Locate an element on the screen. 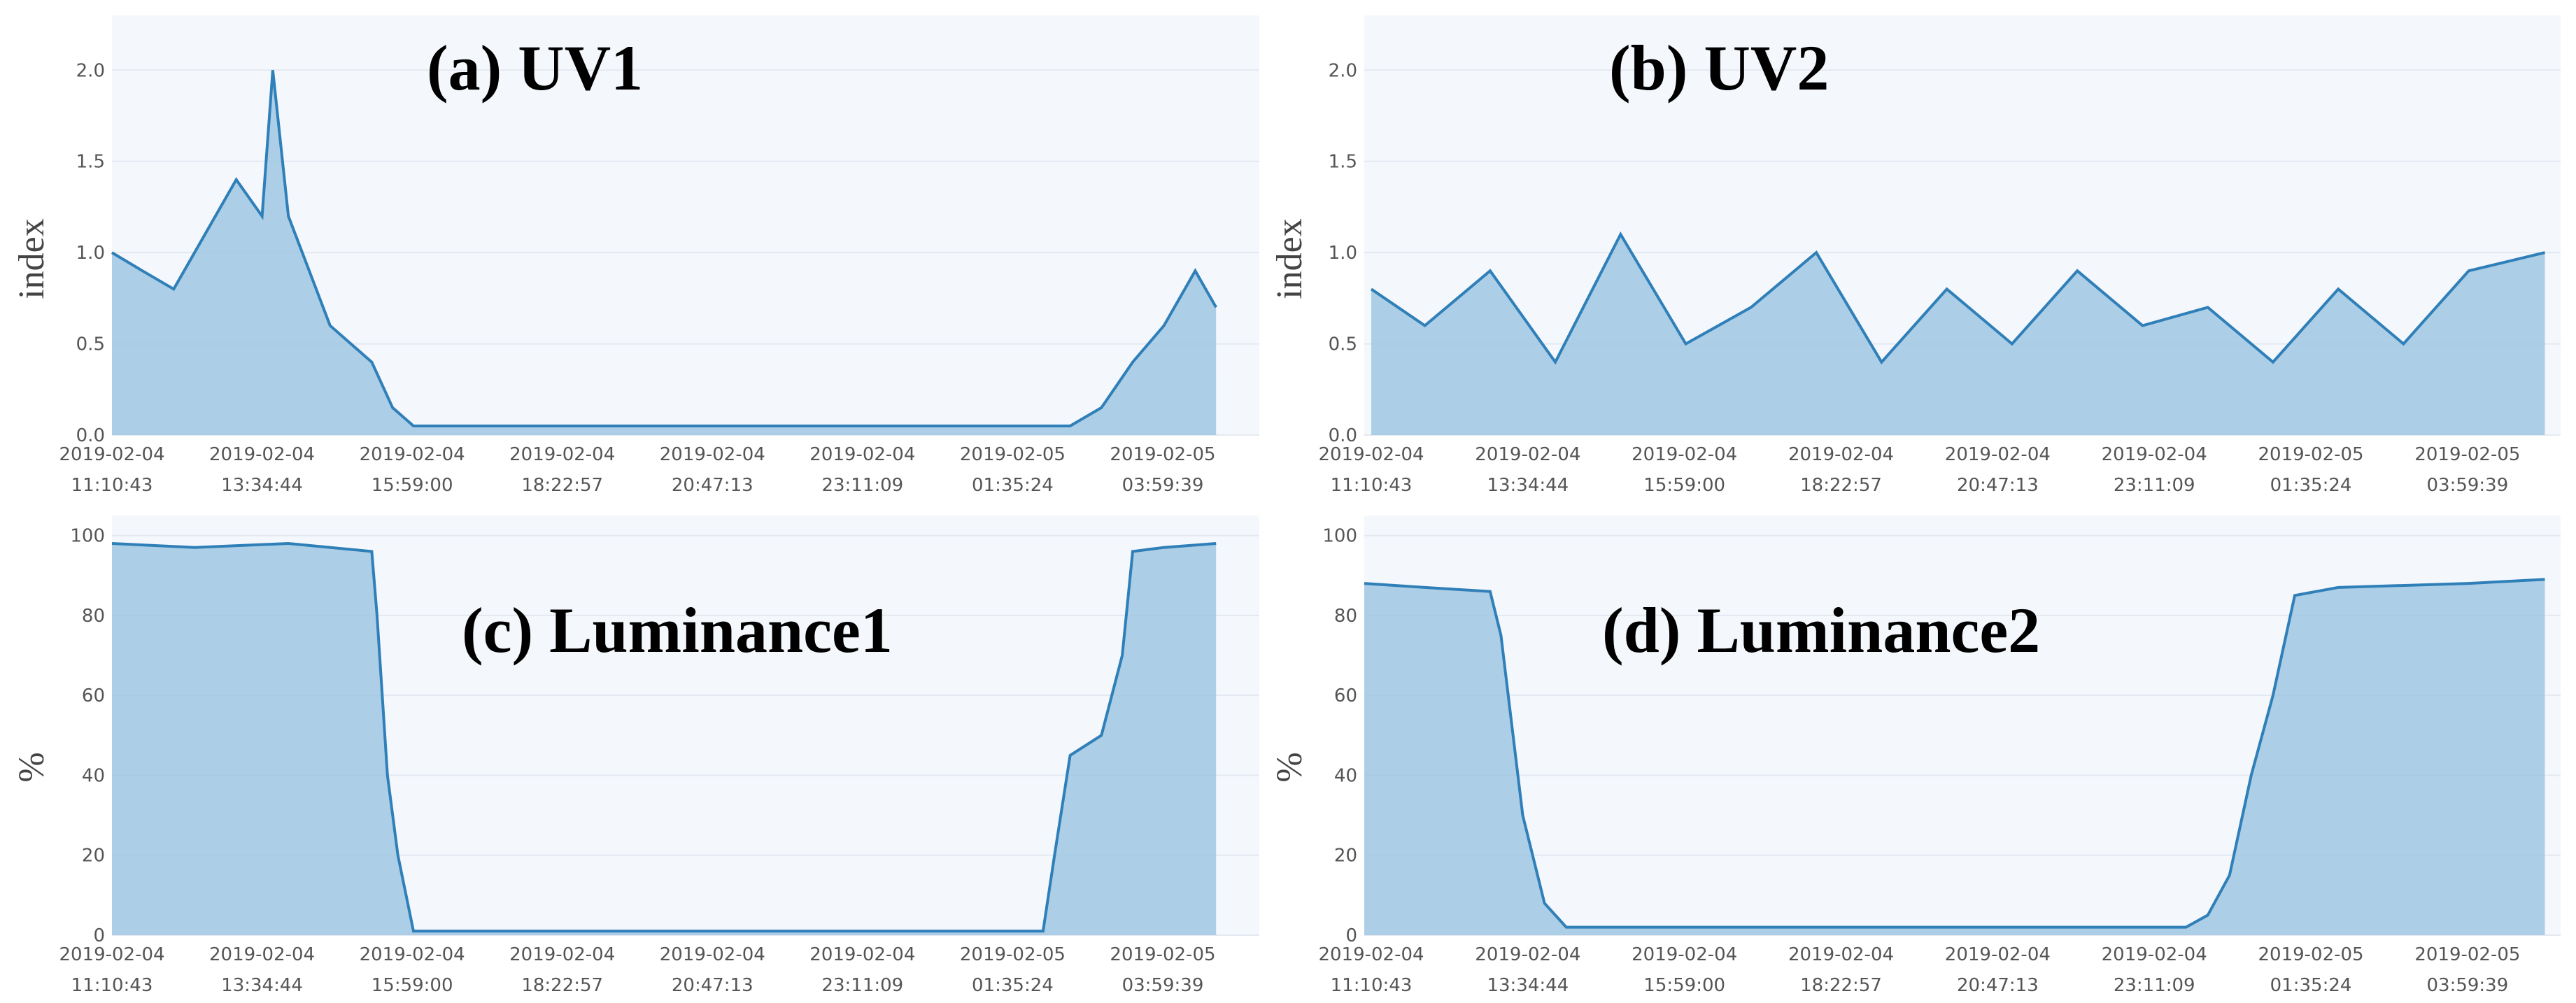  y-tick-label: 100 is located at coordinates (87, 536).